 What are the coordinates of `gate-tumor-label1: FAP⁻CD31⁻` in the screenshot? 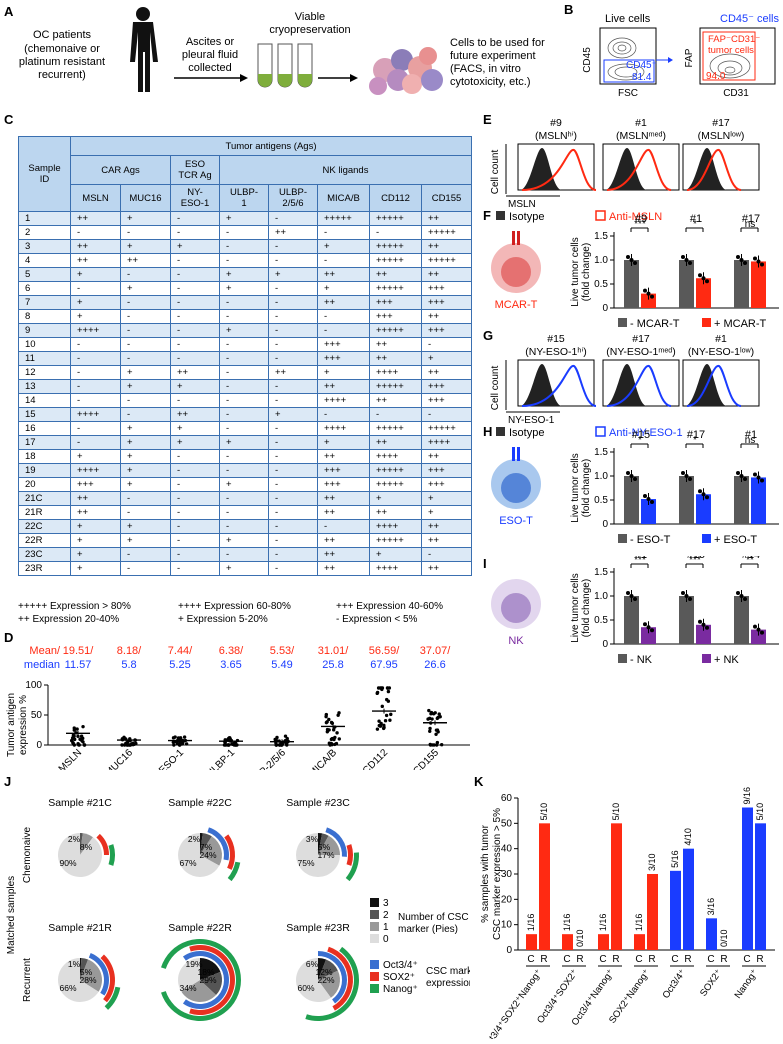 It's located at (734, 39).